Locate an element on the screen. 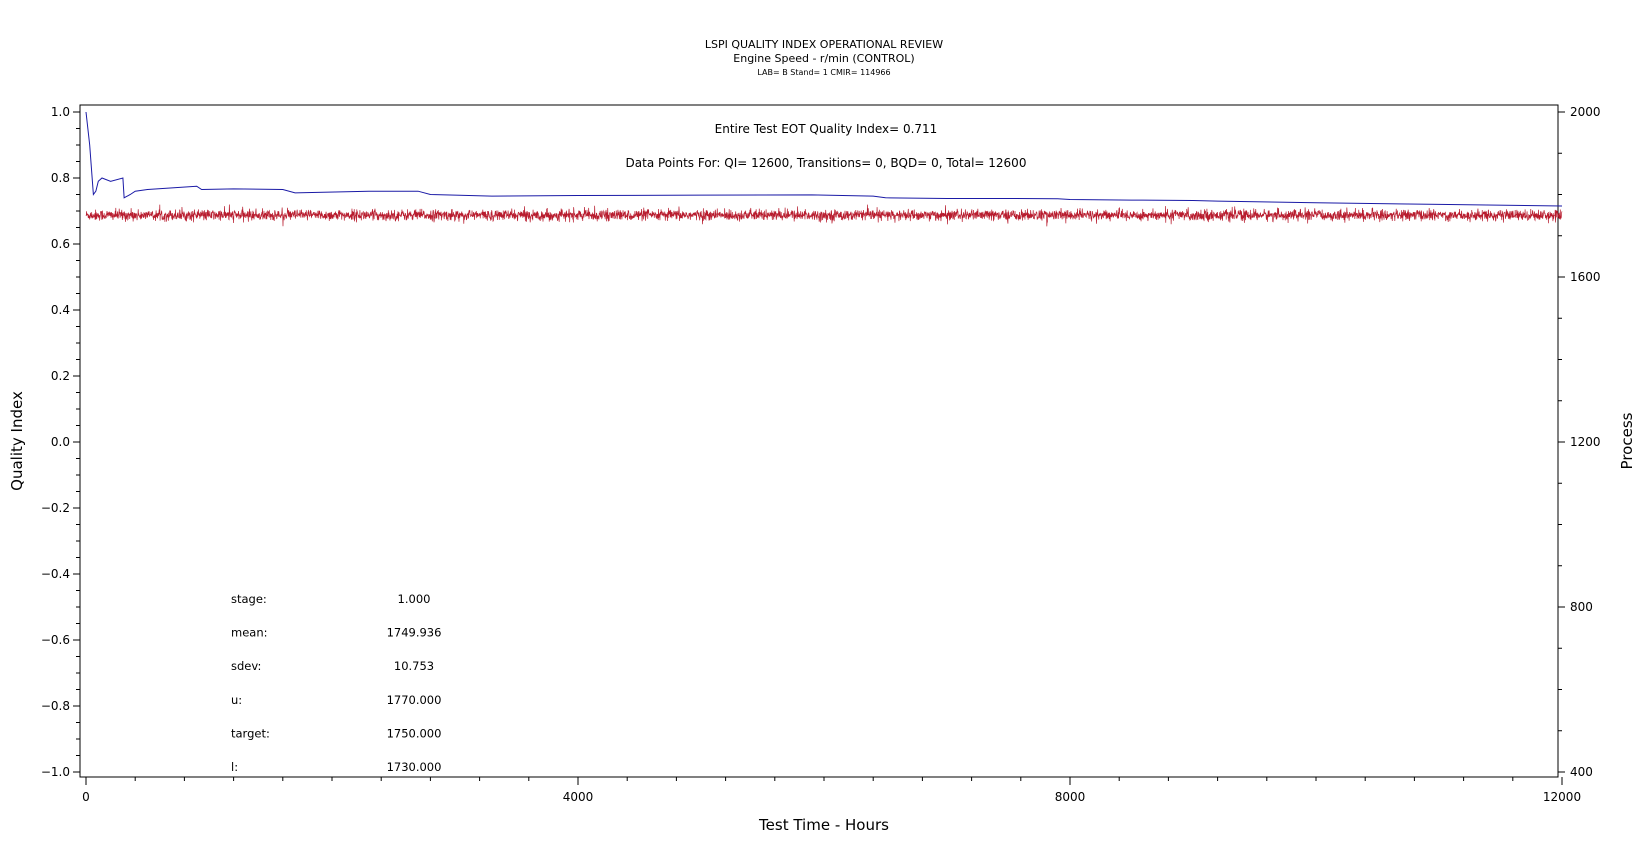 This screenshot has width=1648, height=845. stat-label: u: is located at coordinates (236, 700).